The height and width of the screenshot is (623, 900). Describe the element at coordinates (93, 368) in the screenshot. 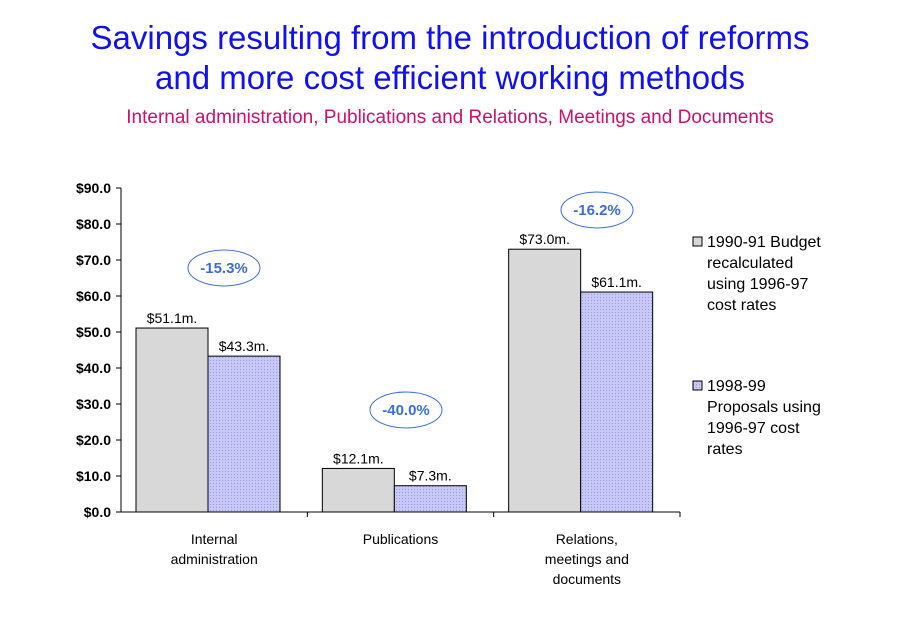

I see `y-tick-label: $40.0` at that location.